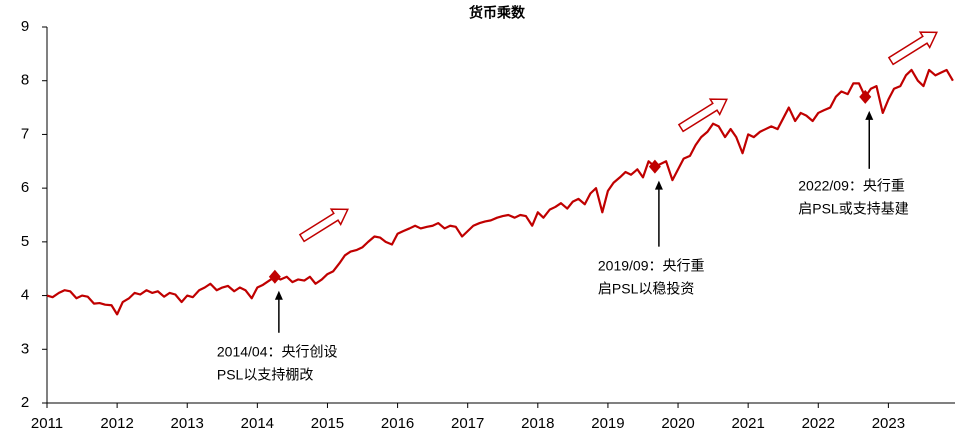  What do you see at coordinates (187, 423) in the screenshot?
I see `x-tick-label: 2013` at bounding box center [187, 423].